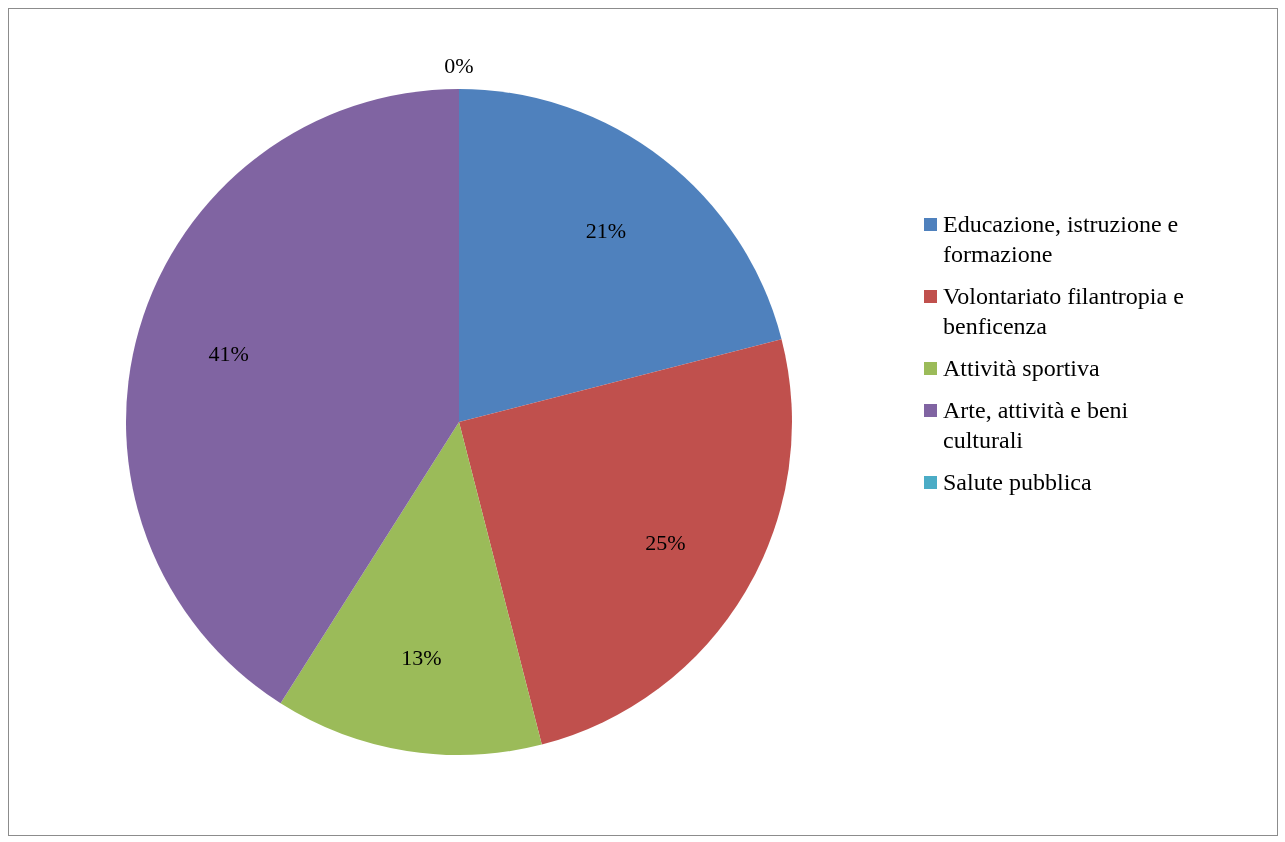 This screenshot has height=842, width=1285. What do you see at coordinates (606, 231) in the screenshot?
I see `data-label: 21%` at bounding box center [606, 231].